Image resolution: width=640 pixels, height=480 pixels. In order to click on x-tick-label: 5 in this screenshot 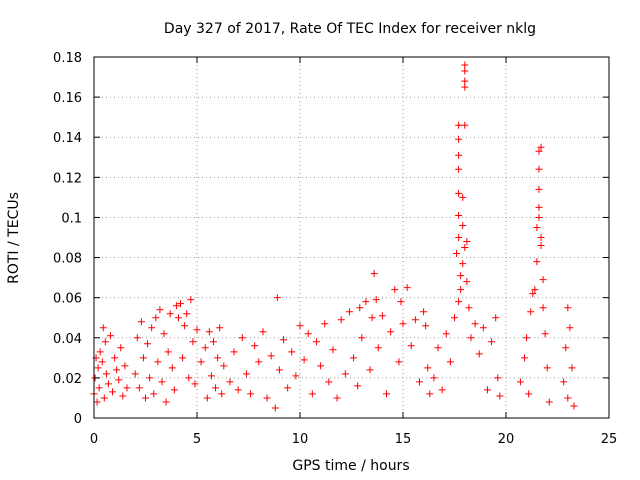, I will do `click(197, 439)`.